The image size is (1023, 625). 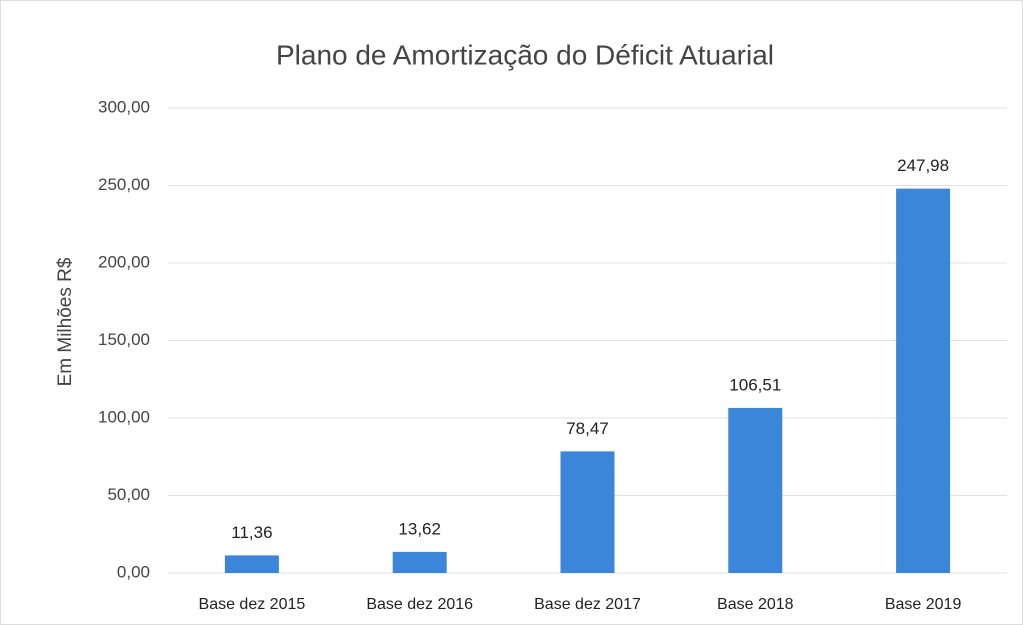 What do you see at coordinates (124, 184) in the screenshot?
I see `y-tick-label: 250,00` at bounding box center [124, 184].